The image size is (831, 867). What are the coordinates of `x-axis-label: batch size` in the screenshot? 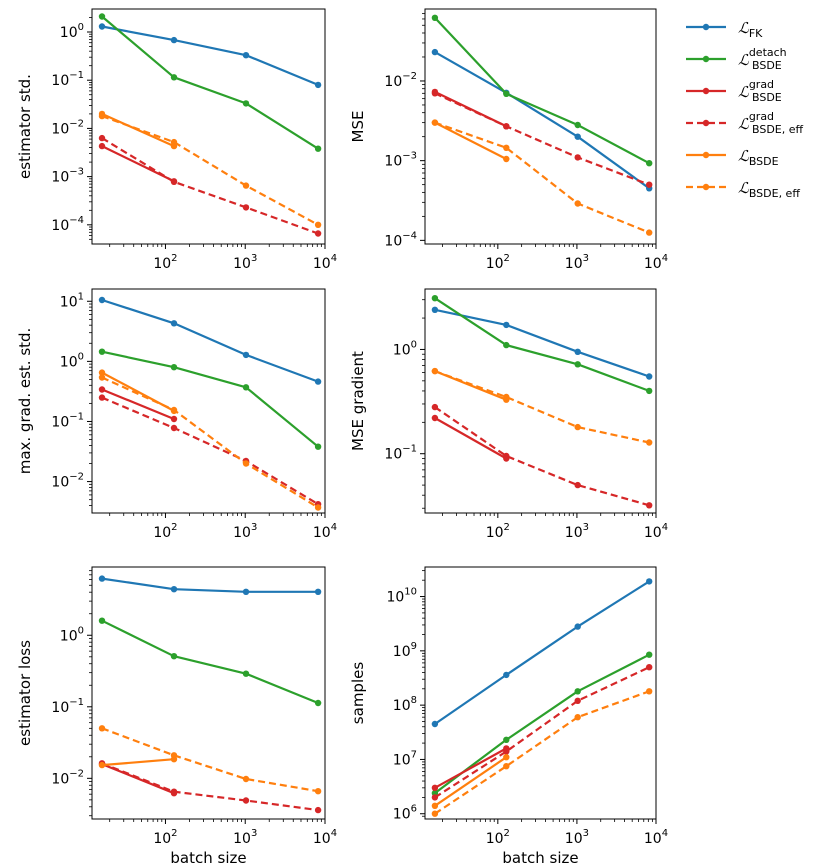 It's located at (540, 858).